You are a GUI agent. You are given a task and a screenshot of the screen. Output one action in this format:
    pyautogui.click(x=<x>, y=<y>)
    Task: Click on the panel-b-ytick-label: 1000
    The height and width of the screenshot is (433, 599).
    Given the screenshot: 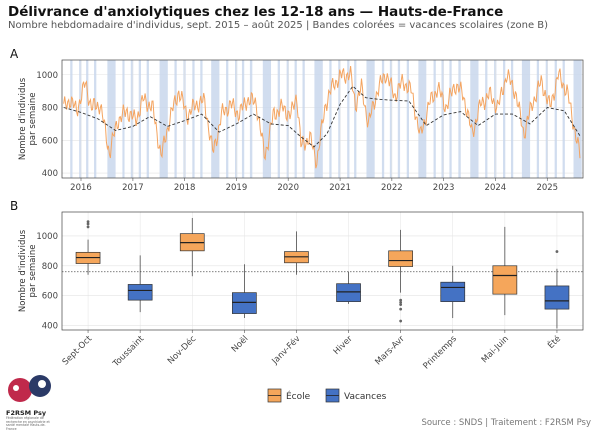 What is the action you would take?
    pyautogui.click(x=47, y=237)
    